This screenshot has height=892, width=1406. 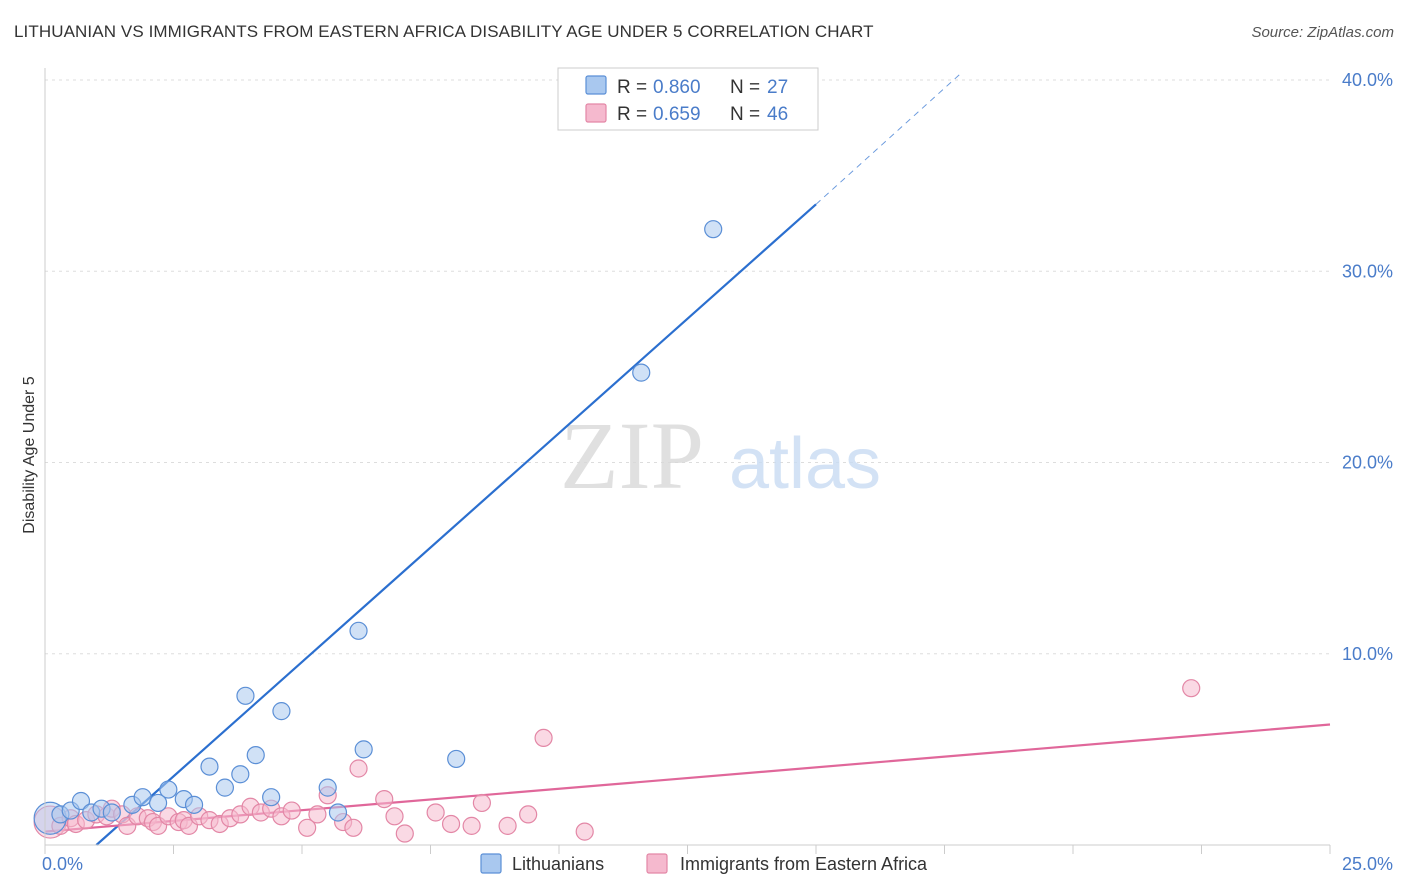 What do you see at coordinates (777, 87) in the screenshot?
I see `legend-n-value-1: 27` at bounding box center [777, 87].